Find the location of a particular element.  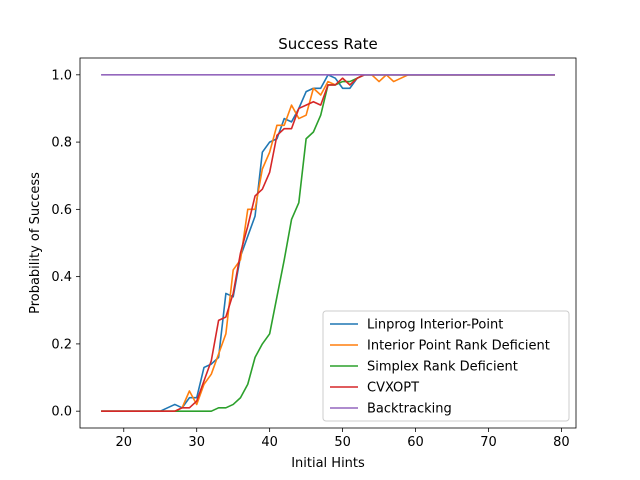

legend-entry: Interior Point Rank Deficient is located at coordinates (458, 346).